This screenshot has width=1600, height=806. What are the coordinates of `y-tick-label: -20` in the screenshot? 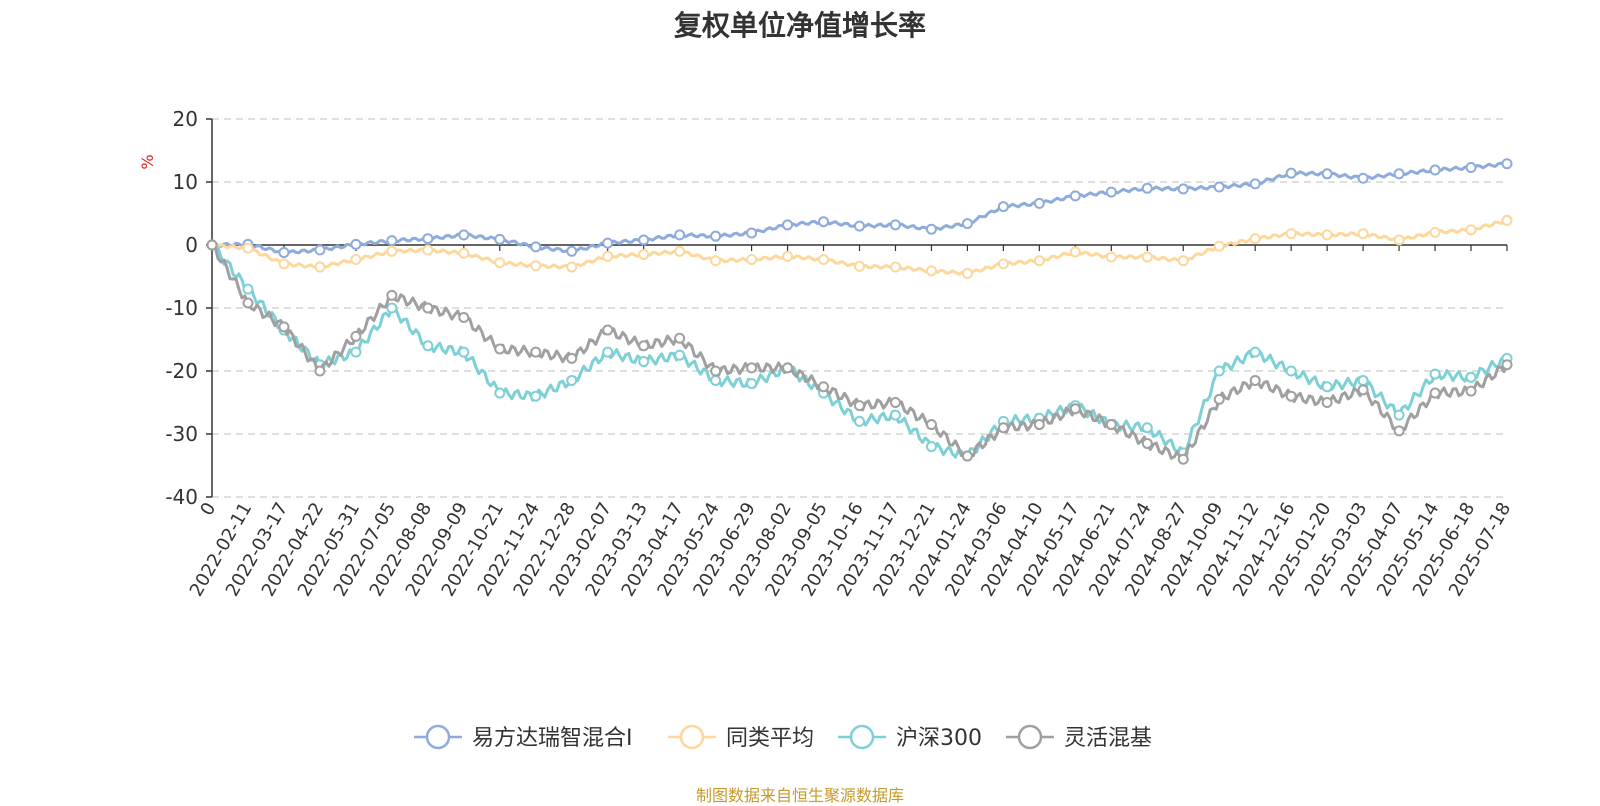 It's located at (181, 371).